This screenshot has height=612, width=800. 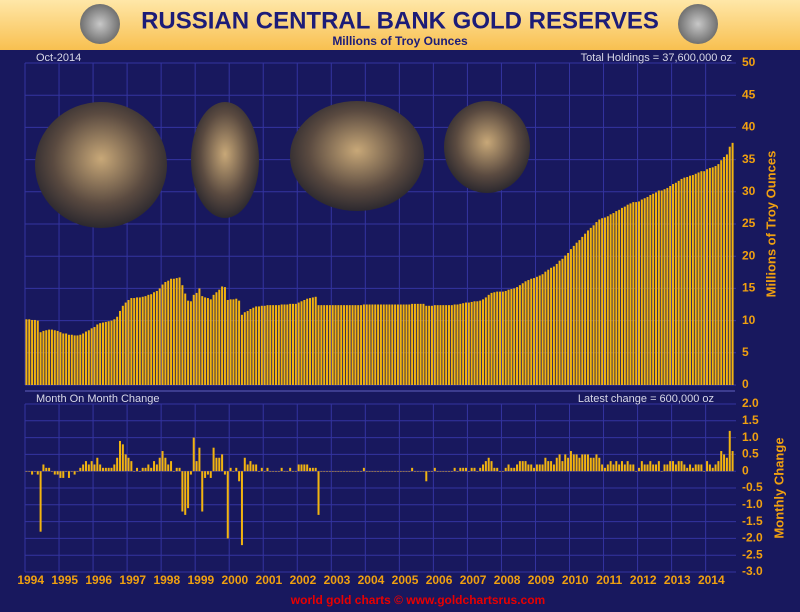 What do you see at coordinates (749, 159) in the screenshot?
I see `y-tick-label: 35` at bounding box center [749, 159].